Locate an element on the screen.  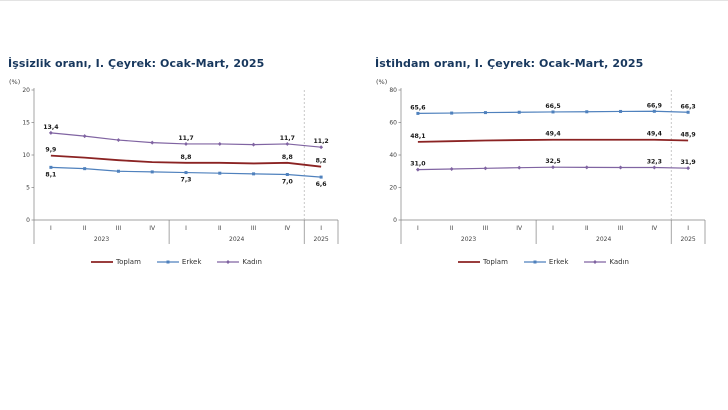
data-label: 31,0 is located at coordinates (418, 164).